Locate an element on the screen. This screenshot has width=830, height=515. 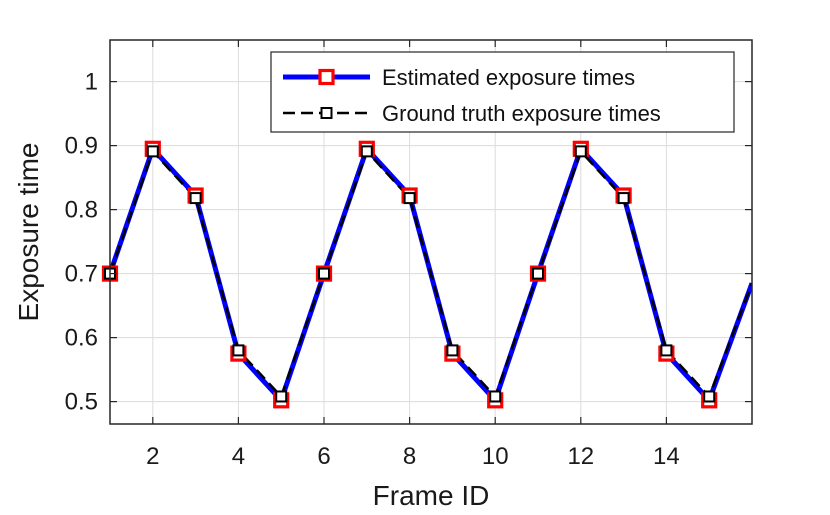
legend-entry-estimated: Estimated exposure times is located at coordinates (459, 77).